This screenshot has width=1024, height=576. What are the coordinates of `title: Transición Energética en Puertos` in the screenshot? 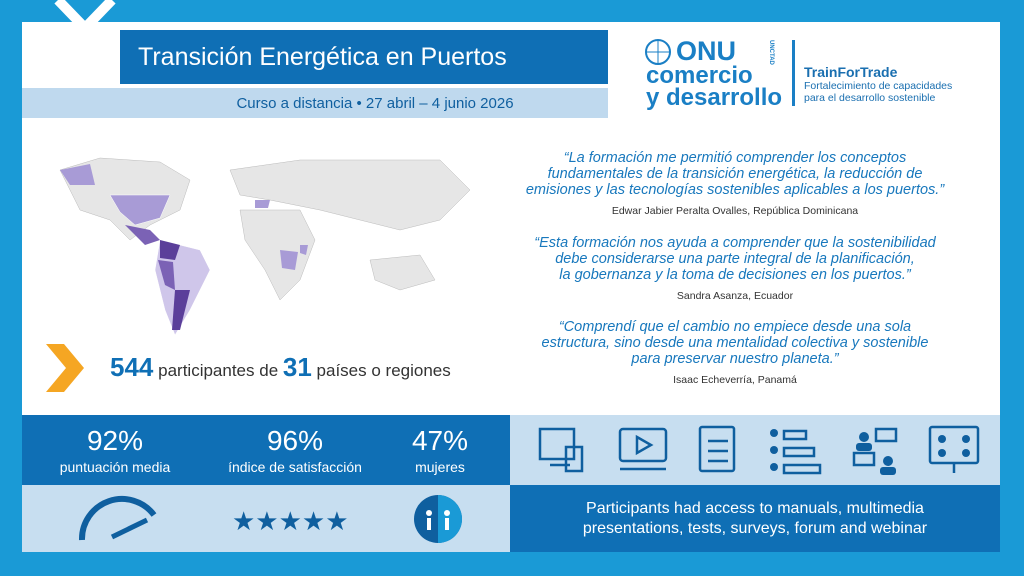 It's located at (364, 57).